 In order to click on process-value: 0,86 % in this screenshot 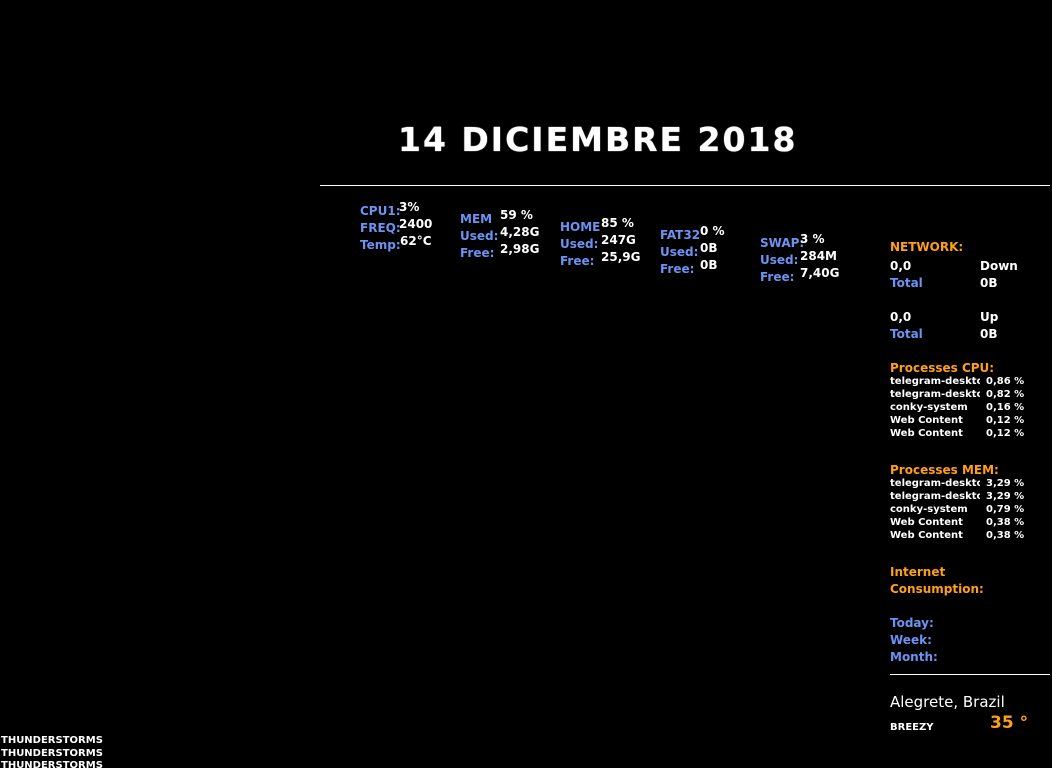, I will do `click(1005, 381)`.